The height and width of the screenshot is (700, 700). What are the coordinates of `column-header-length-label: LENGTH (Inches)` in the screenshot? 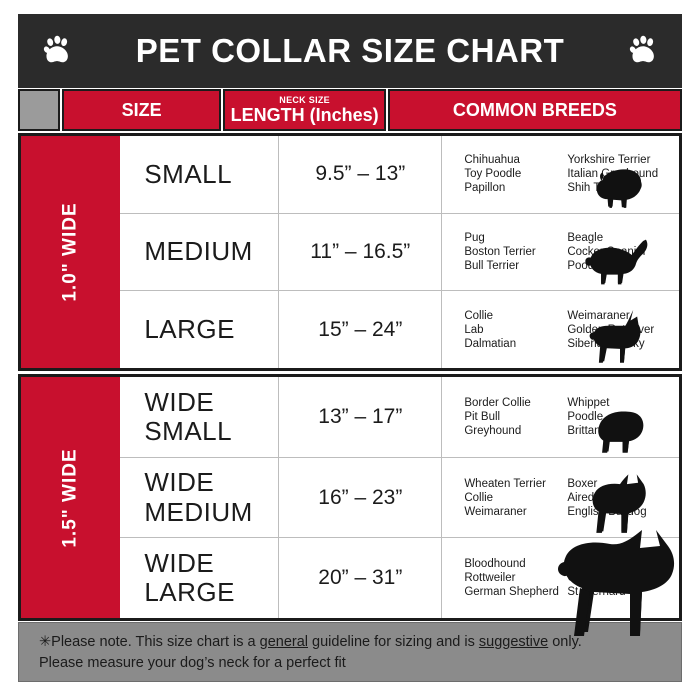 It's located at (304, 115).